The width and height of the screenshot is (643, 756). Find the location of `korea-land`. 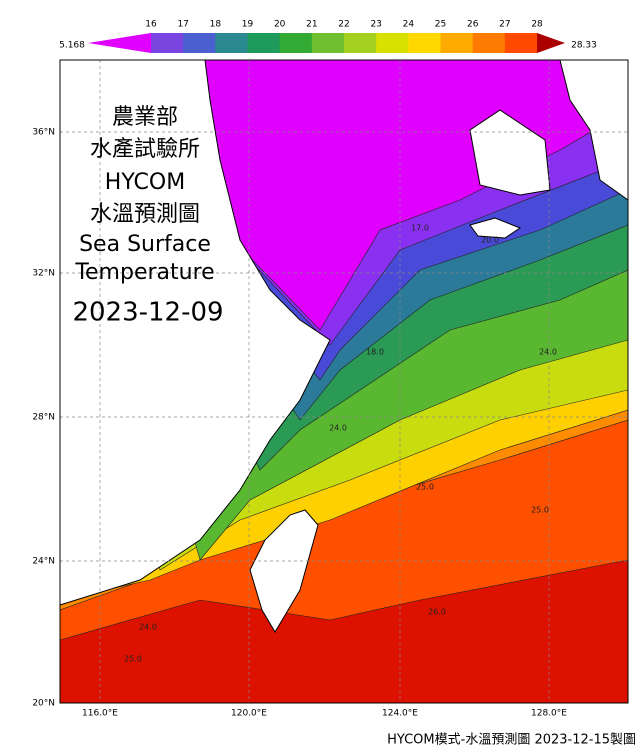

korea-land is located at coordinates (510, 152).